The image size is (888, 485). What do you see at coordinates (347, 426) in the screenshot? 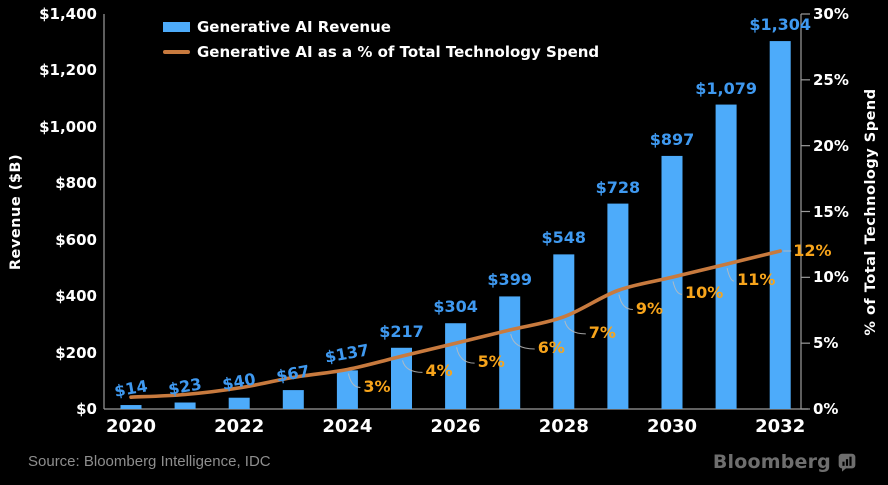
I see `x-tick-label: 2024` at bounding box center [347, 426].